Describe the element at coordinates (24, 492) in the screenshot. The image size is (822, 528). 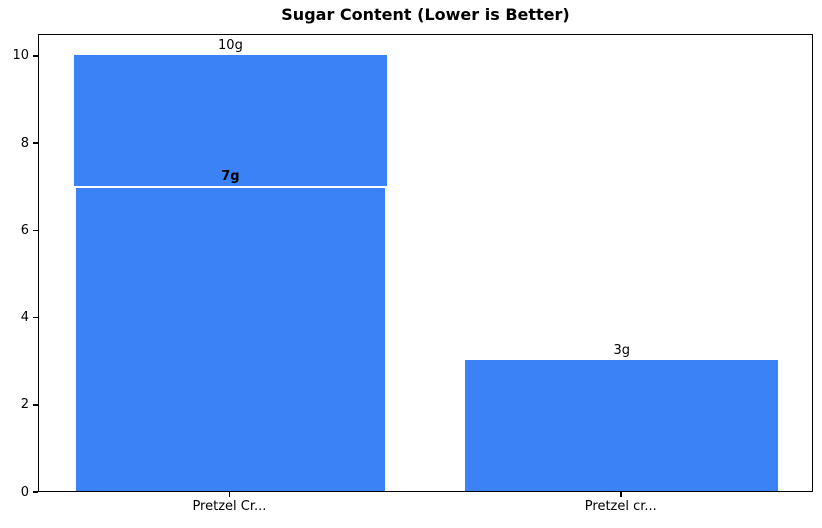
I see `y-axis-tick-label: 0` at that location.